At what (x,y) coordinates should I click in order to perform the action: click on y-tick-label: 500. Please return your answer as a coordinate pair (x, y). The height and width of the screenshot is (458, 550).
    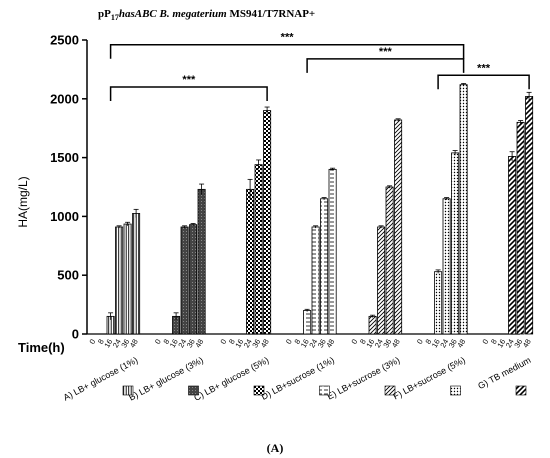
    Looking at the image, I should click on (68, 275).